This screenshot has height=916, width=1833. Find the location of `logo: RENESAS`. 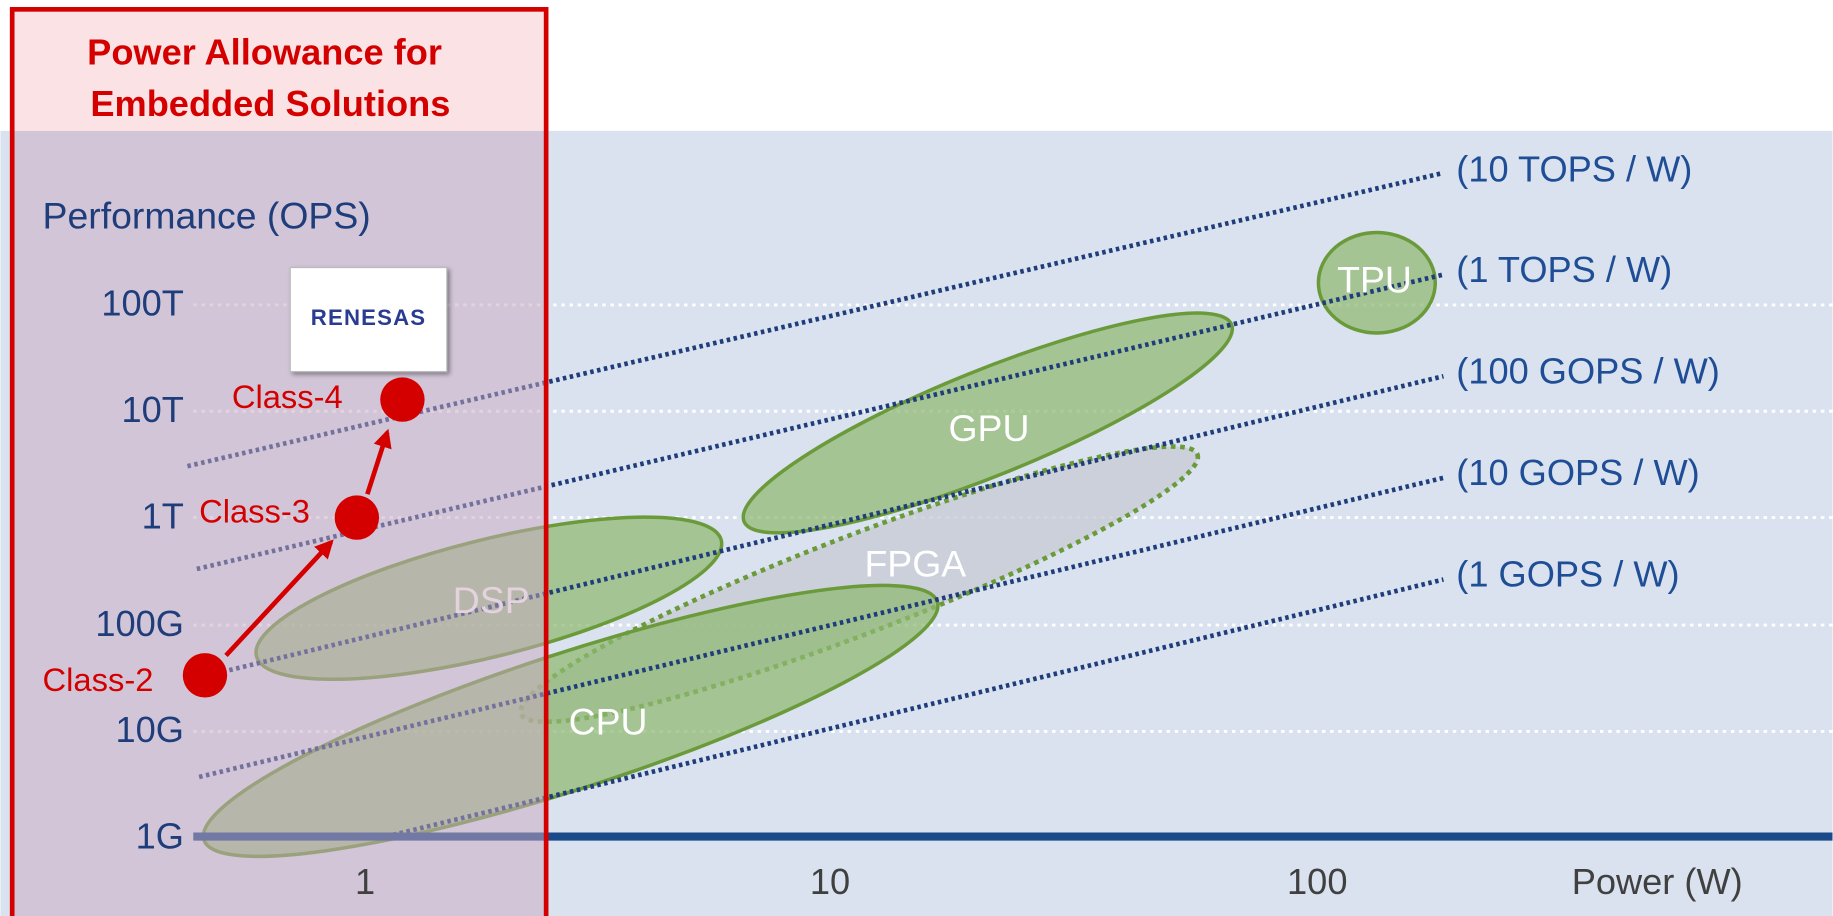

logo: RENESAS is located at coordinates (368, 319).